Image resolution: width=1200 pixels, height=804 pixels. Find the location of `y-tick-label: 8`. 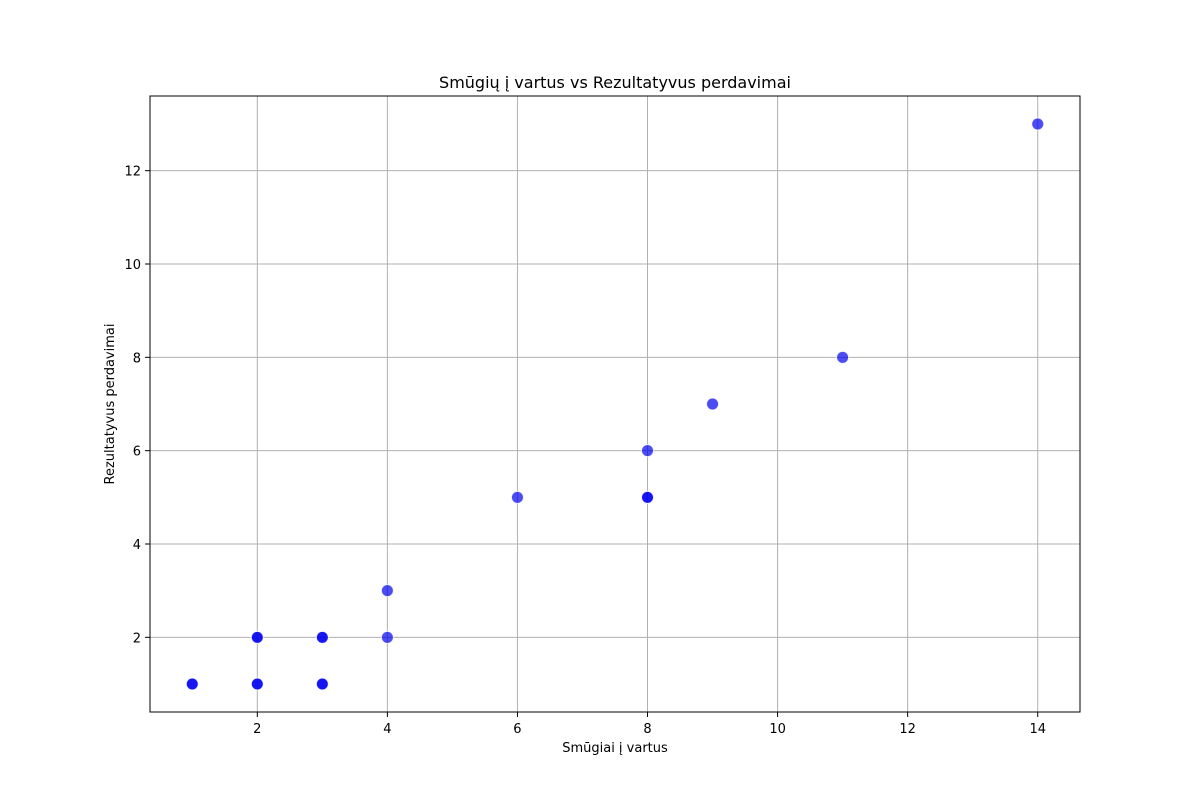

y-tick-label: 8 is located at coordinates (137, 358).